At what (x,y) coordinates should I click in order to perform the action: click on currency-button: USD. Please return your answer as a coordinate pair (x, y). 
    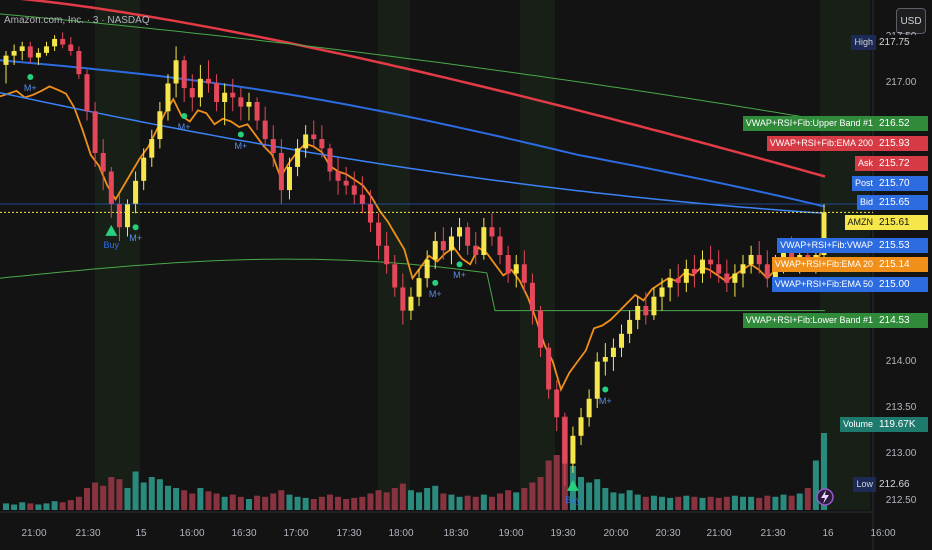
    Looking at the image, I should click on (911, 21).